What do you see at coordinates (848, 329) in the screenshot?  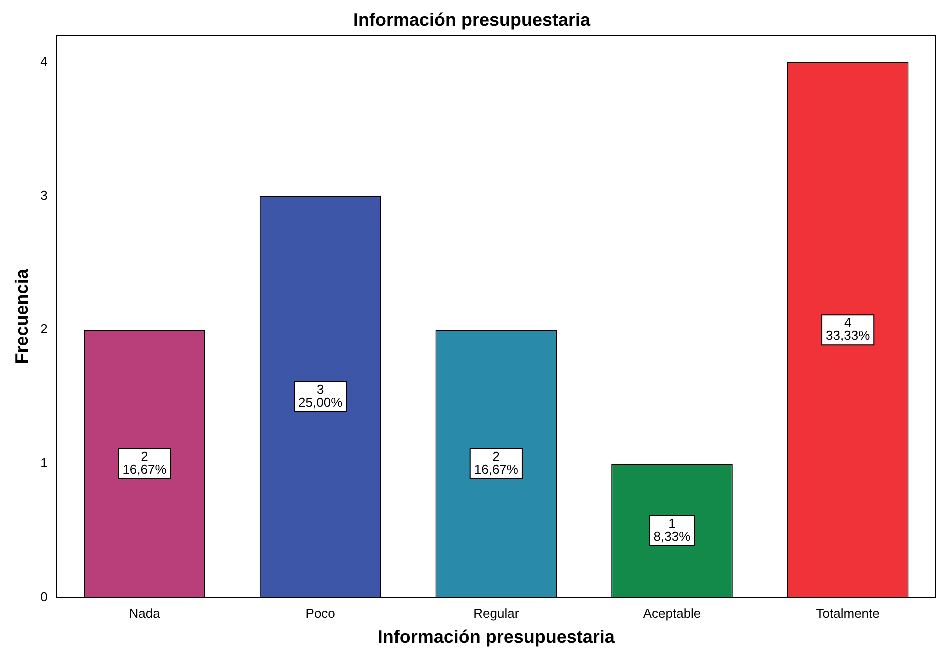 I see `data-label: 4 33,33%` at bounding box center [848, 329].